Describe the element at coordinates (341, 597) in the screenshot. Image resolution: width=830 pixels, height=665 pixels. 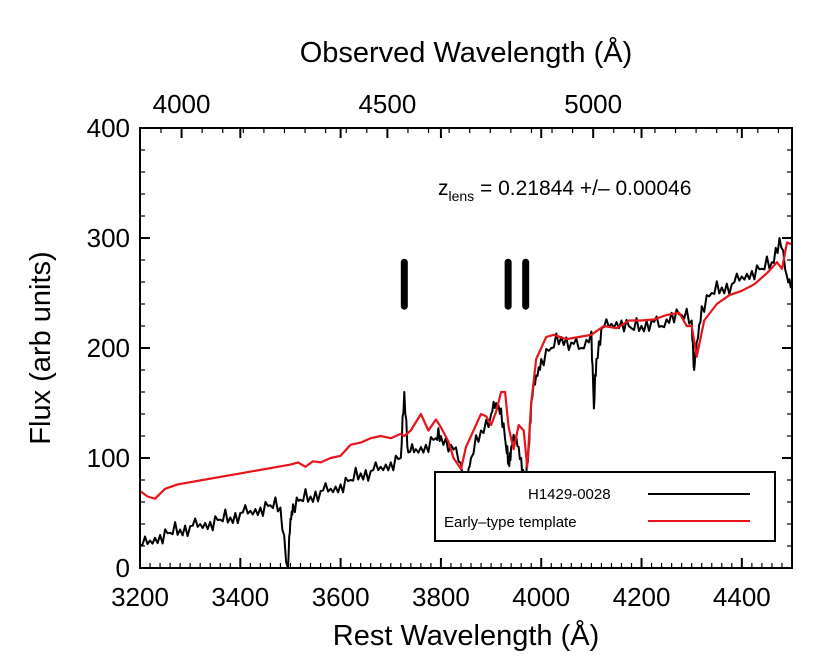
I see `x-tick-label: 3600` at that location.